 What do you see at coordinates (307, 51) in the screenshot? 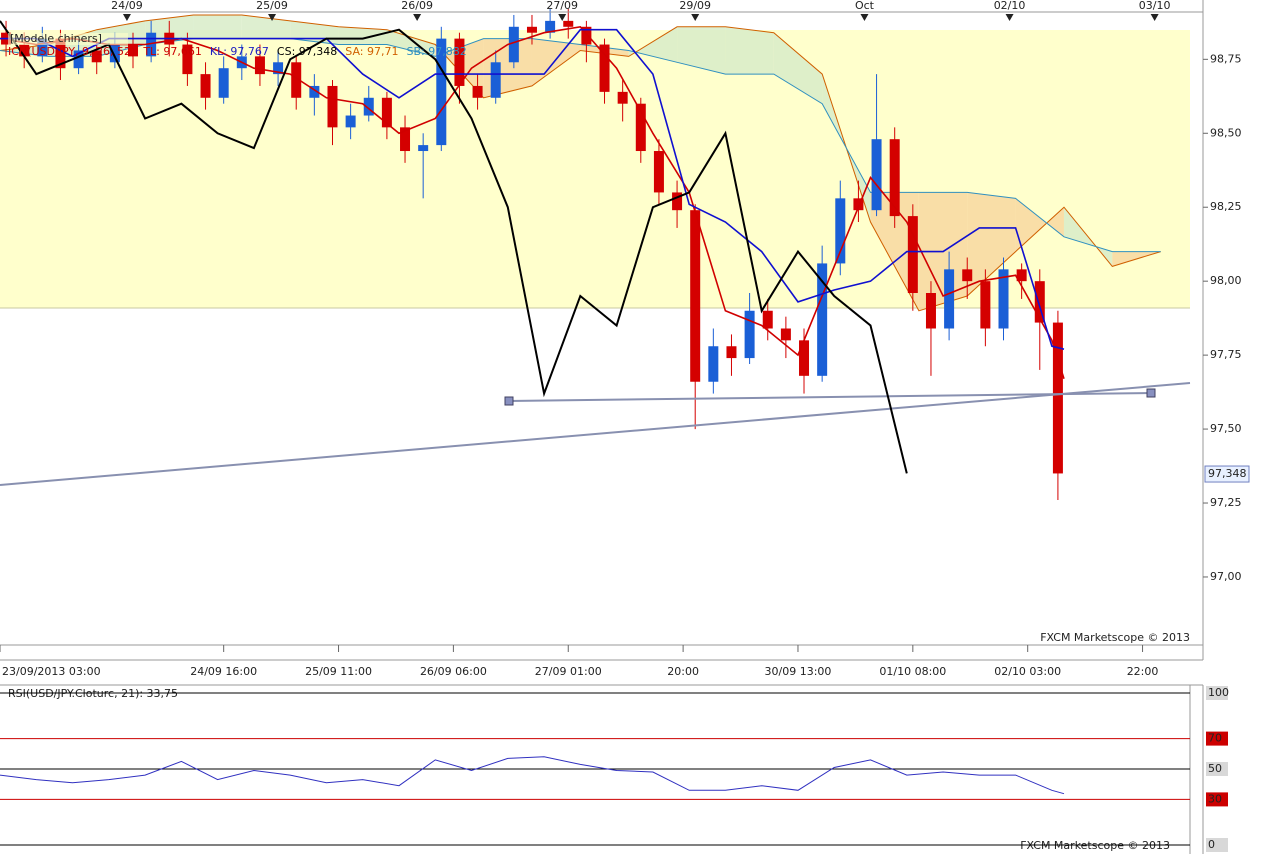
I see `legend-entry: CS: 97,348` at bounding box center [307, 51].